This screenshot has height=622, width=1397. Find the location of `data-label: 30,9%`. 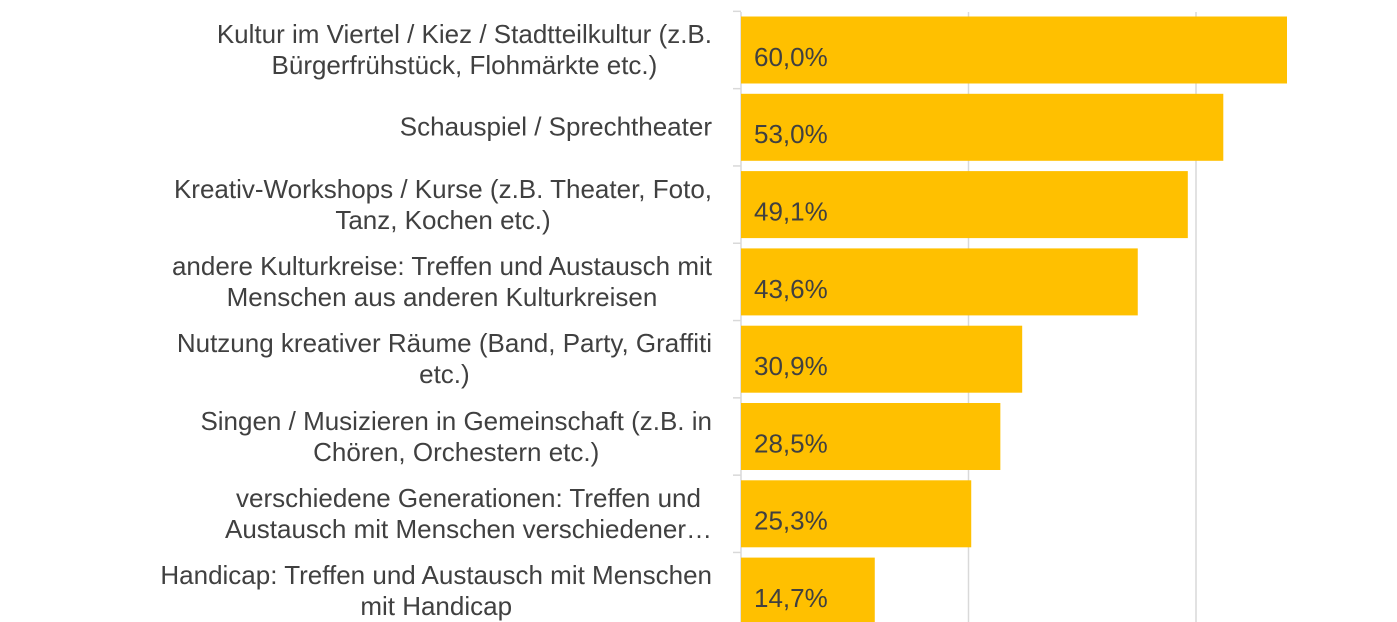

data-label: 30,9% is located at coordinates (791, 366).